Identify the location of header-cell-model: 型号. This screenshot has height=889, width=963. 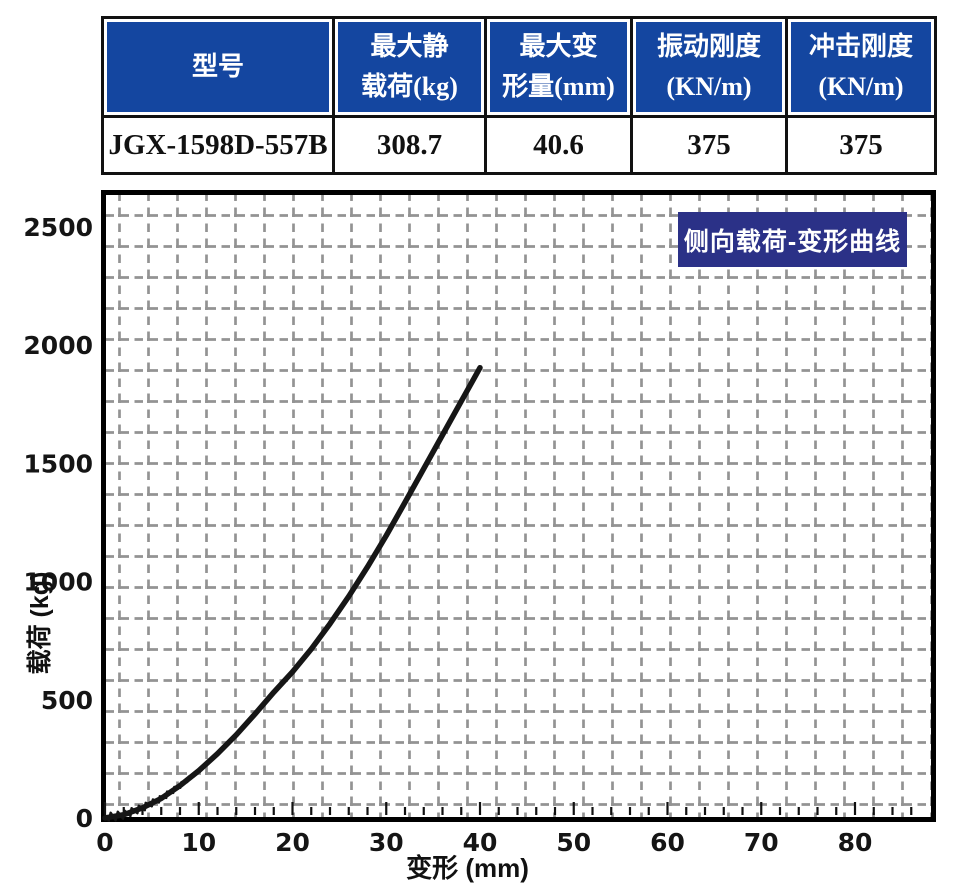
(218, 67).